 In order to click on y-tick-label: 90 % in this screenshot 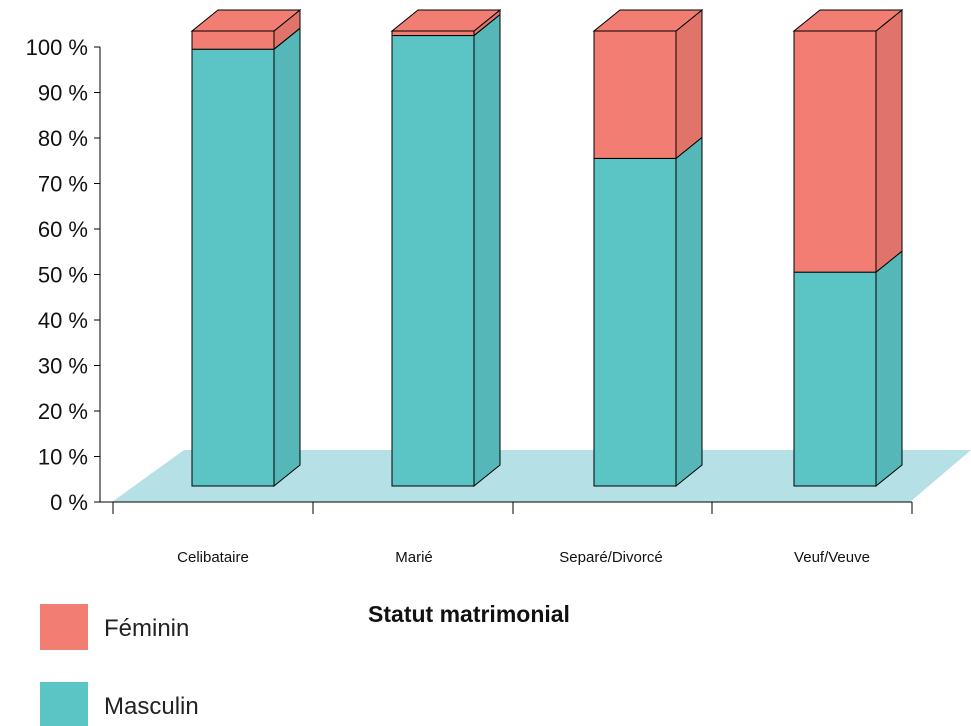, I will do `click(63, 93)`.